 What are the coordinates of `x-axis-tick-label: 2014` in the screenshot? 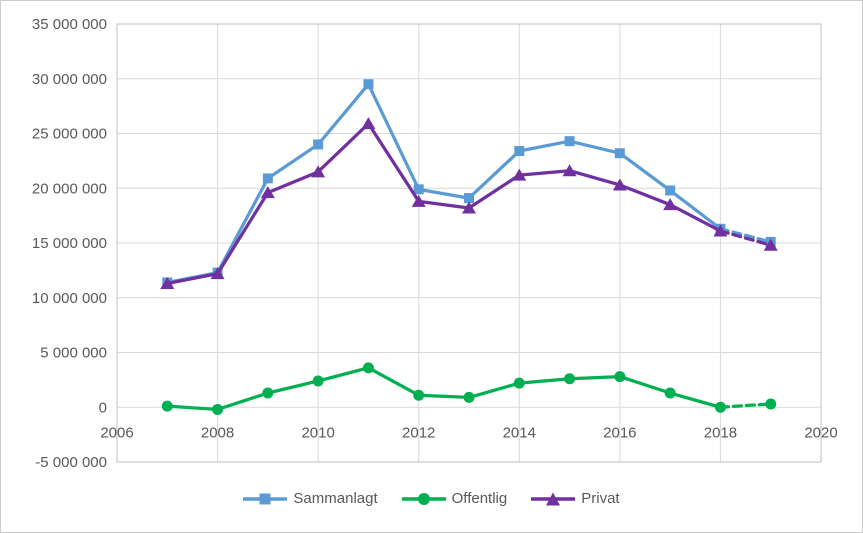 It's located at (519, 432).